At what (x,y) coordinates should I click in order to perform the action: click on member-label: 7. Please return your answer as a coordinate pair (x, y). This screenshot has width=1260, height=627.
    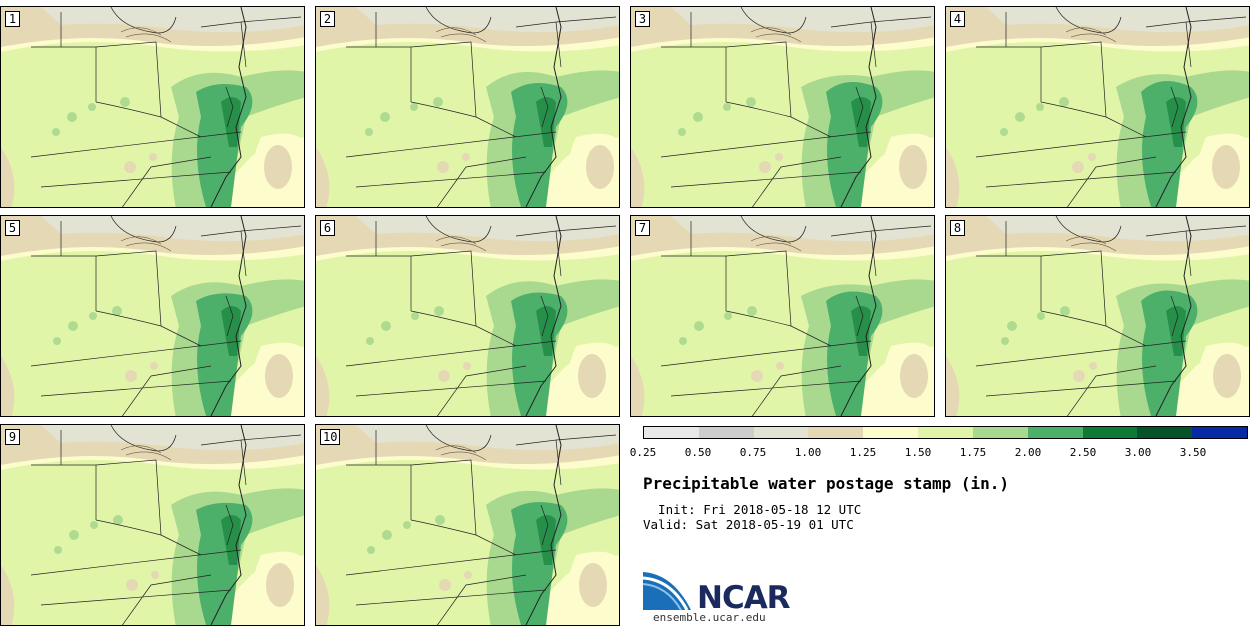
    Looking at the image, I should click on (642, 228).